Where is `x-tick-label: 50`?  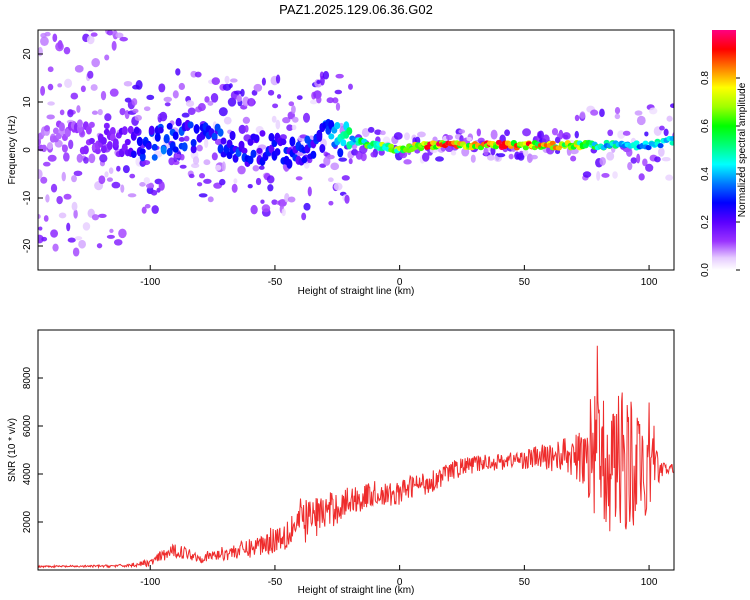 x-tick-label: 50 is located at coordinates (525, 282).